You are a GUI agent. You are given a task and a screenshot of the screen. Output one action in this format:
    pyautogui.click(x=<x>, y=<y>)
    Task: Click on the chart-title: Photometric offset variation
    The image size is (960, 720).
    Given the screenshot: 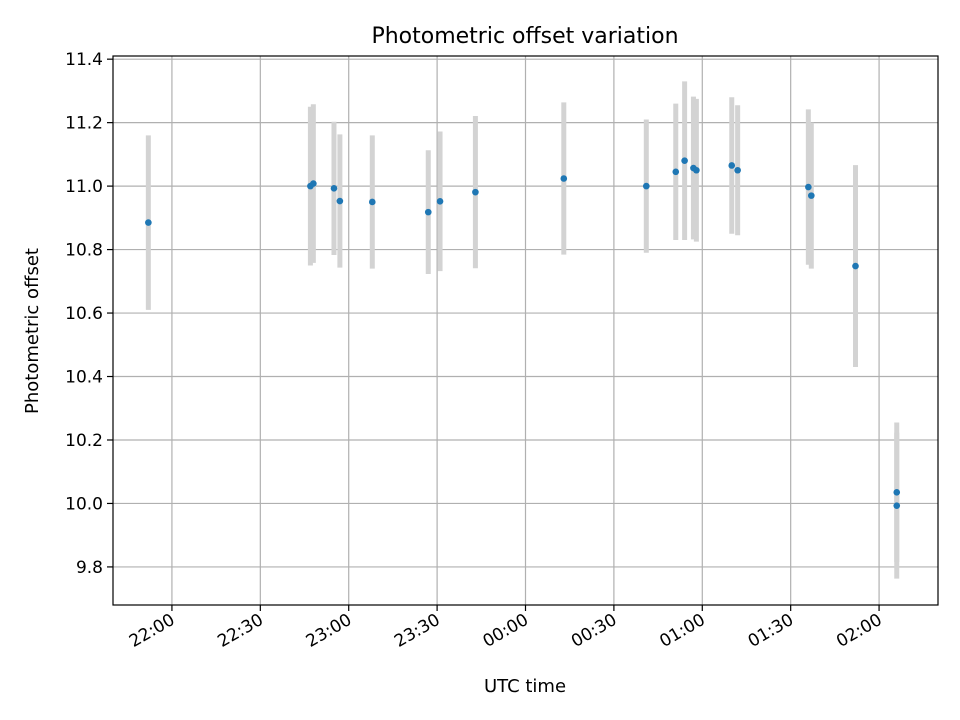 What is the action you would take?
    pyautogui.click(x=524, y=36)
    